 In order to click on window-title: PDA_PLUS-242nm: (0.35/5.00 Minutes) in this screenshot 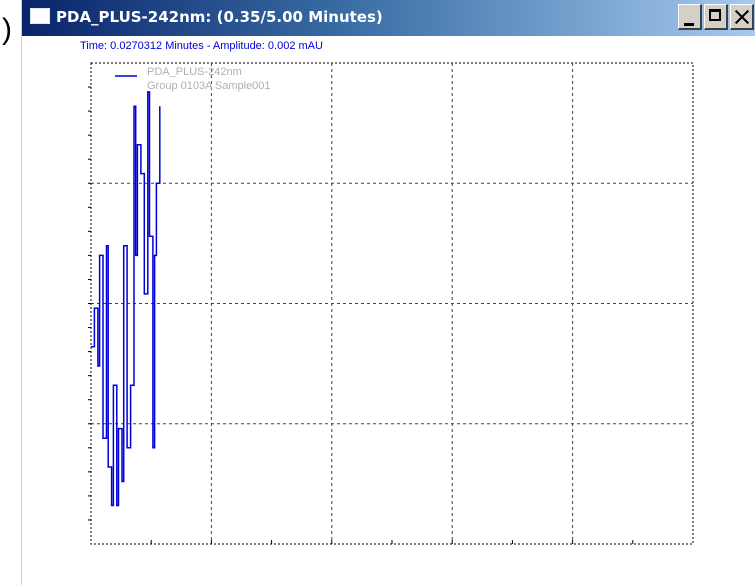, I will do `click(219, 17)`.